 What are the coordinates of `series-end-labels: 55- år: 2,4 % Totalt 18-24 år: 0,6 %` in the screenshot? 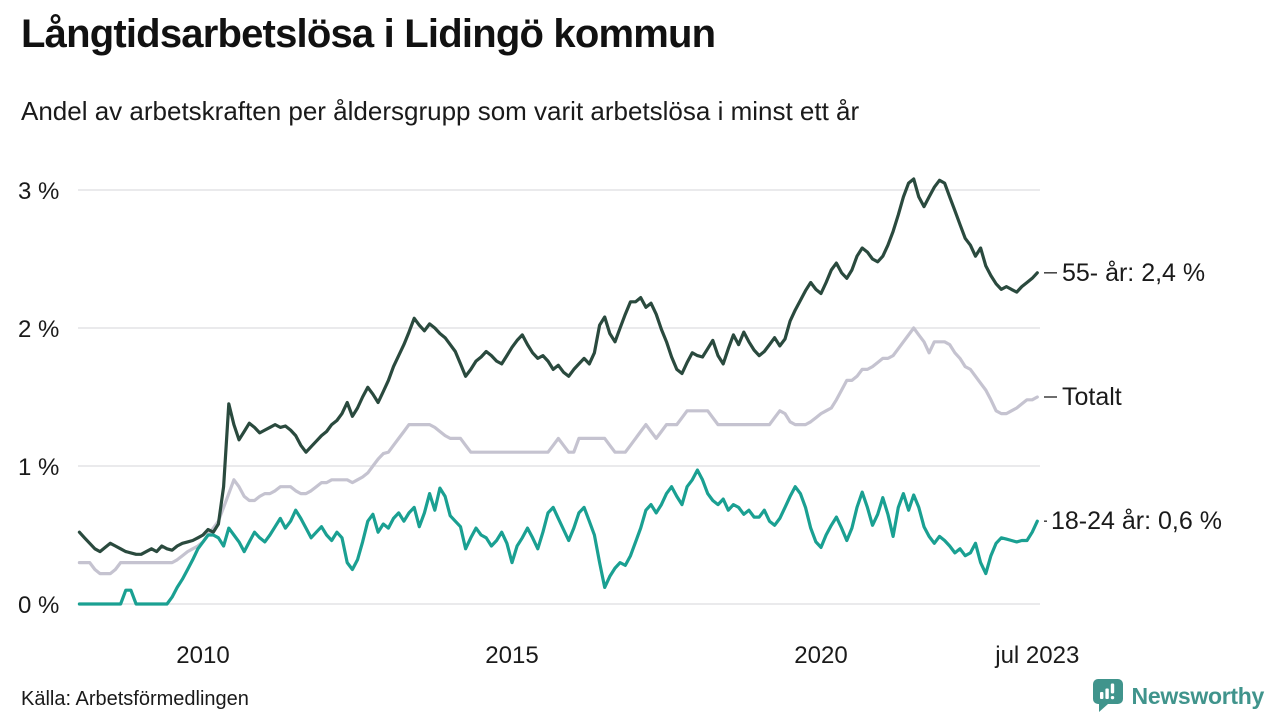 It's located at (1133, 397).